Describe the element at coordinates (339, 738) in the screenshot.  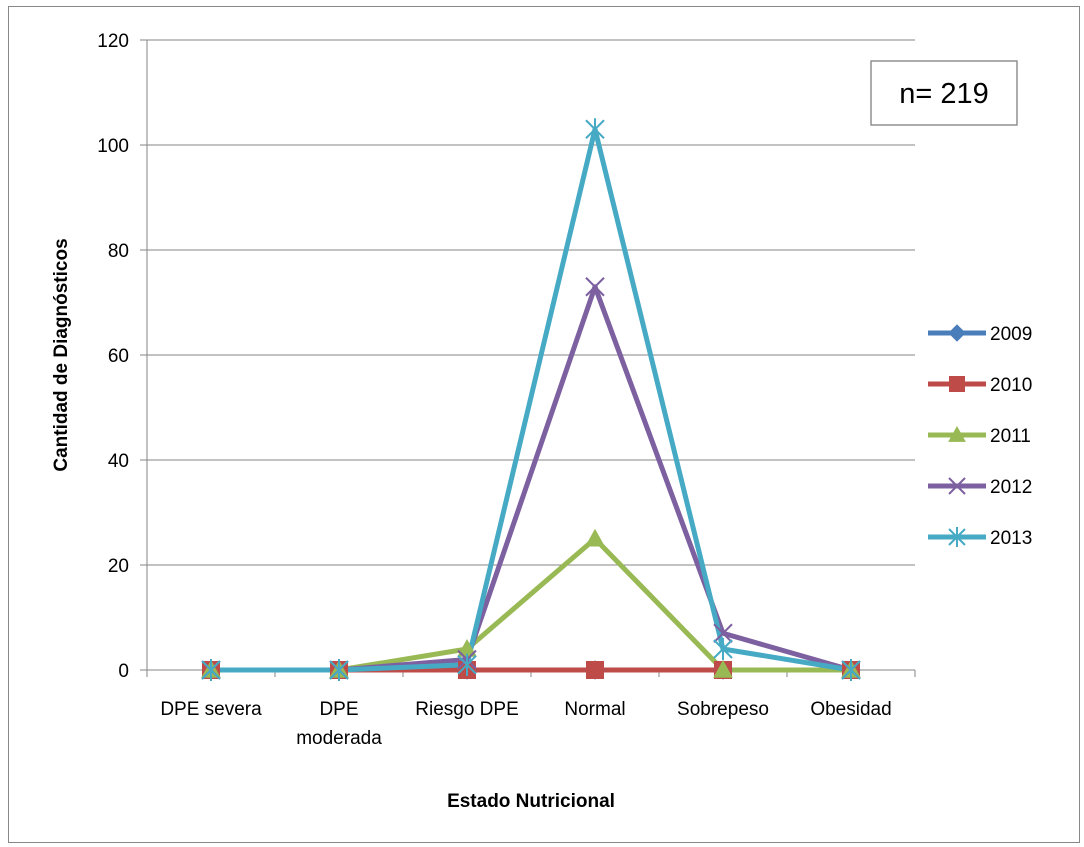
I see `x-tick-label: moderada` at that location.